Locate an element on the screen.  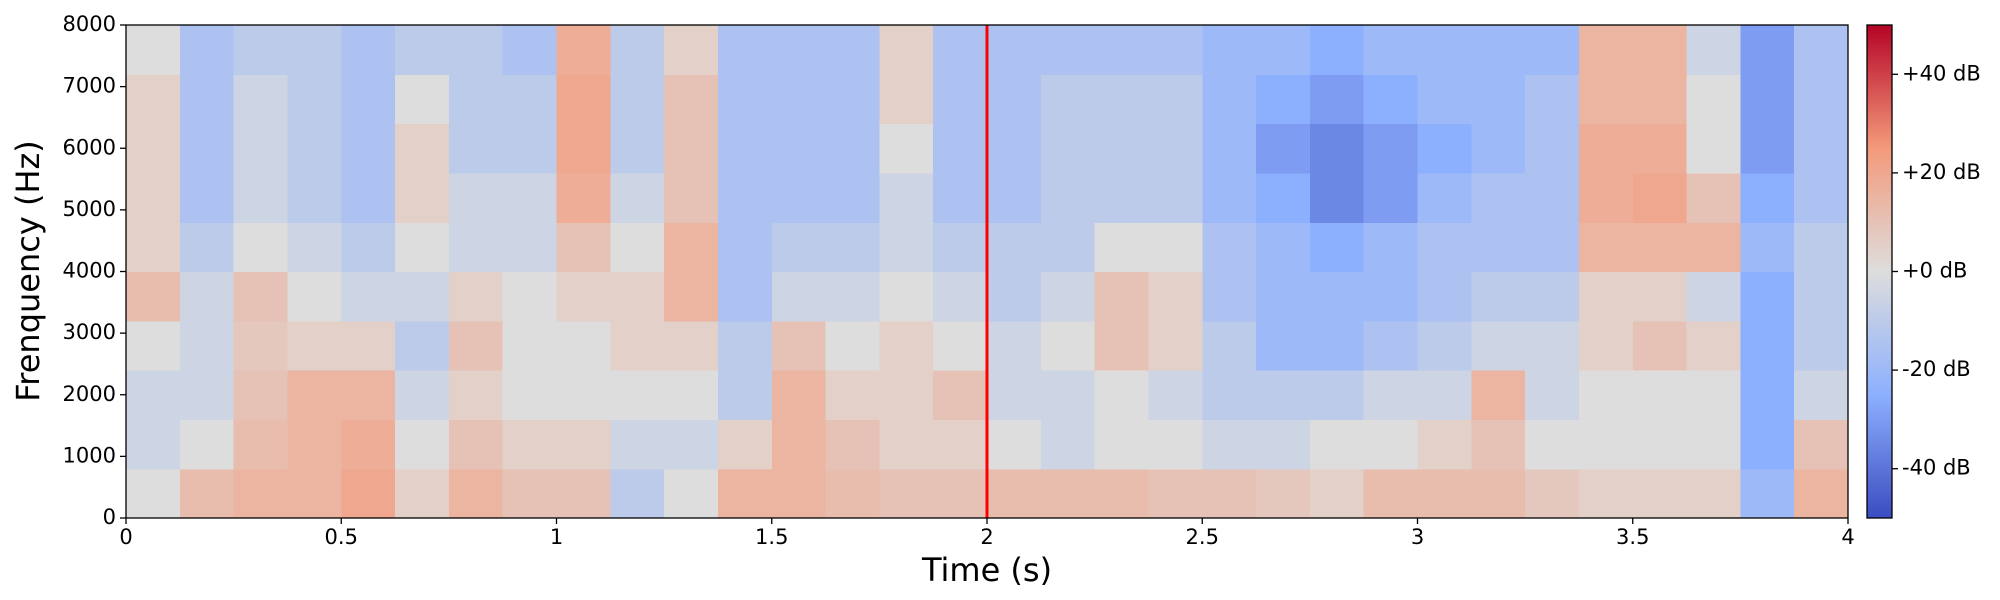
y-tick-label: 2000 is located at coordinates (89, 394).